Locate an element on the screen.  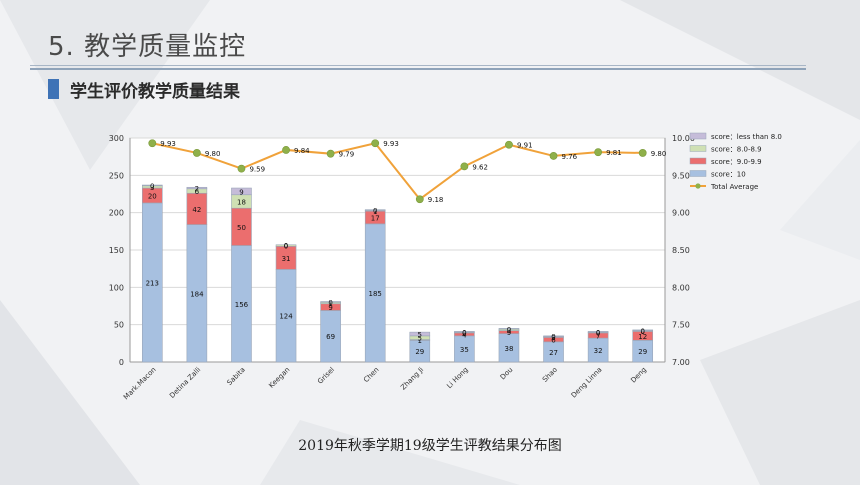
section-marker is located at coordinates (53, 89).